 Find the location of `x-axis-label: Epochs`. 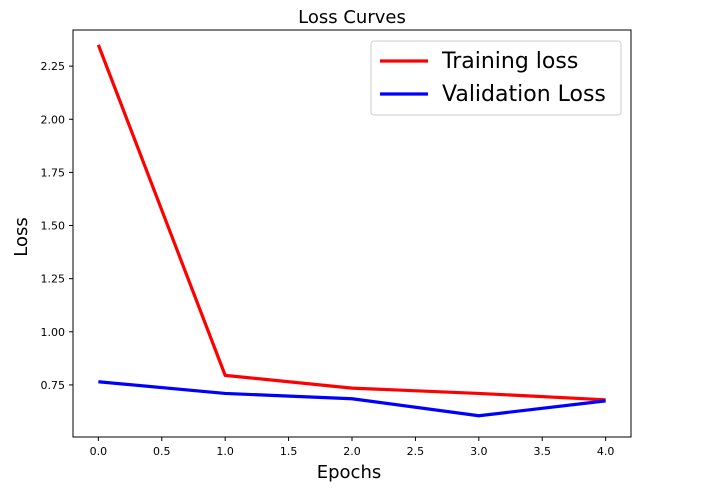

x-axis-label: Epochs is located at coordinates (349, 472).